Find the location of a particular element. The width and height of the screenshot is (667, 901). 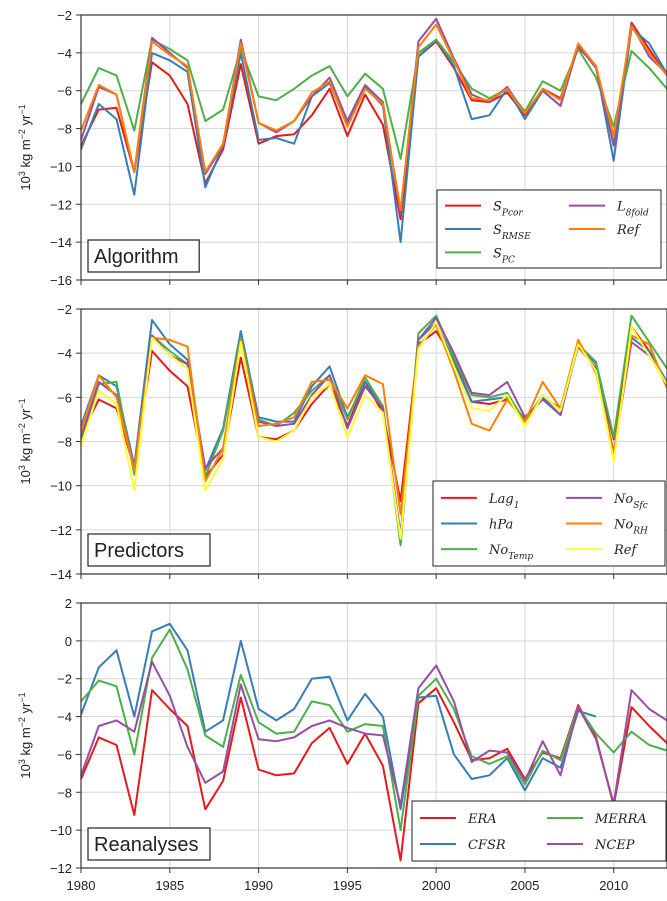

legend-label: hPa is located at coordinates (501, 525).